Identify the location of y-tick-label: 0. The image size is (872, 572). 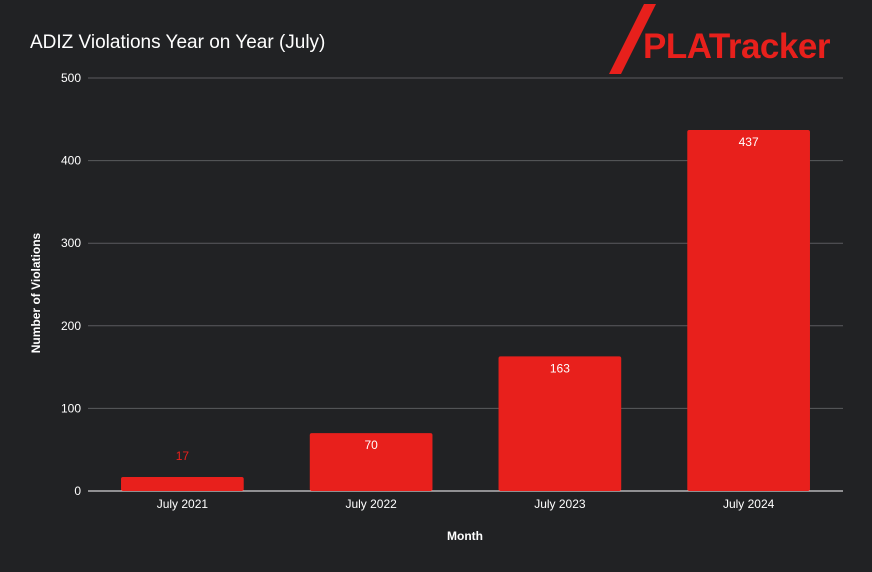
(77, 491).